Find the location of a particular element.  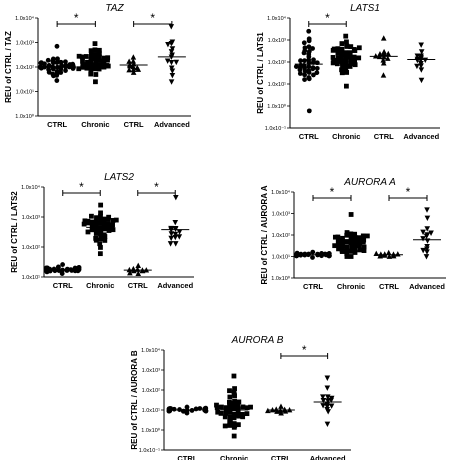

x-category-label: Chronic is located at coordinates (346, 136).